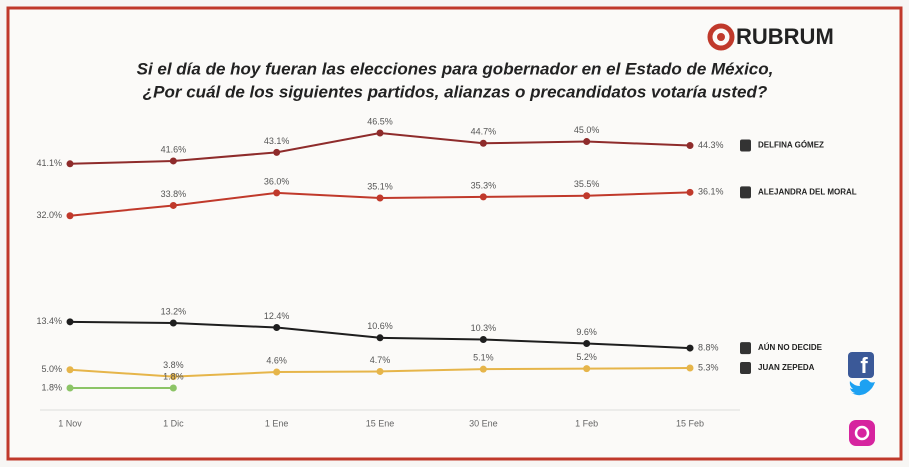 This screenshot has width=909, height=467. I want to click on legend-label: ALEJANDRA DEL MORAL, so click(807, 191).